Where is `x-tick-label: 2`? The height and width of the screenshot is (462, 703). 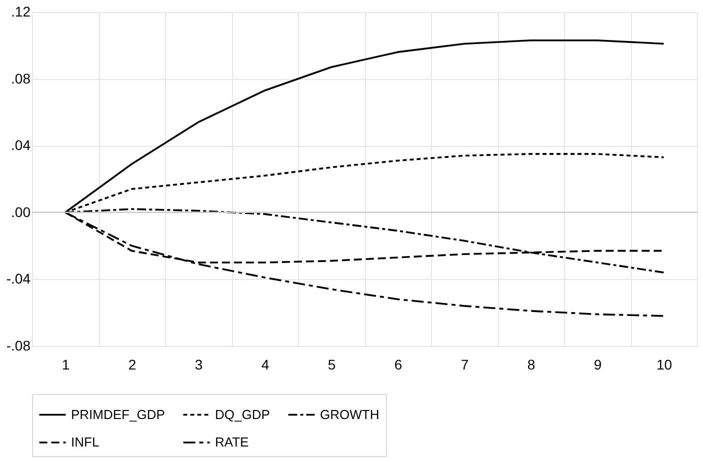 x-tick-label: 2 is located at coordinates (132, 364).